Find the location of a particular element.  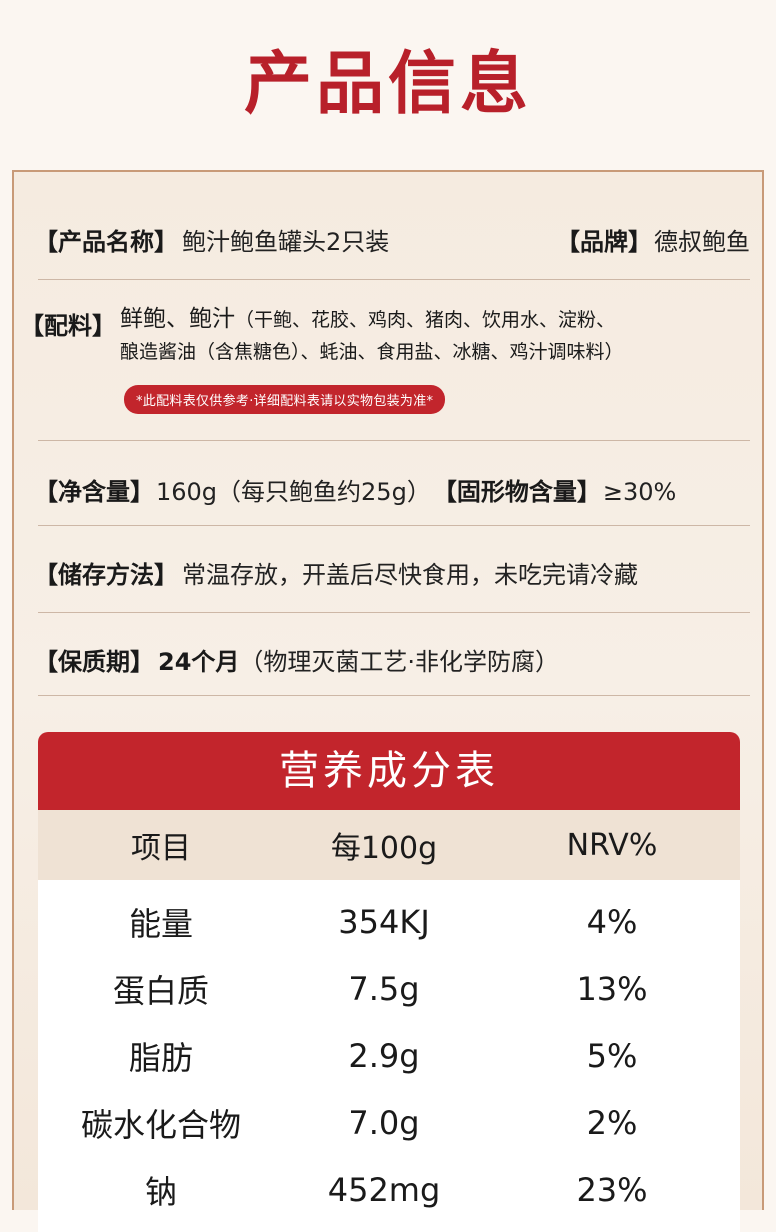

table-row: 蛋白质 7.5g 13% is located at coordinates (389, 988).